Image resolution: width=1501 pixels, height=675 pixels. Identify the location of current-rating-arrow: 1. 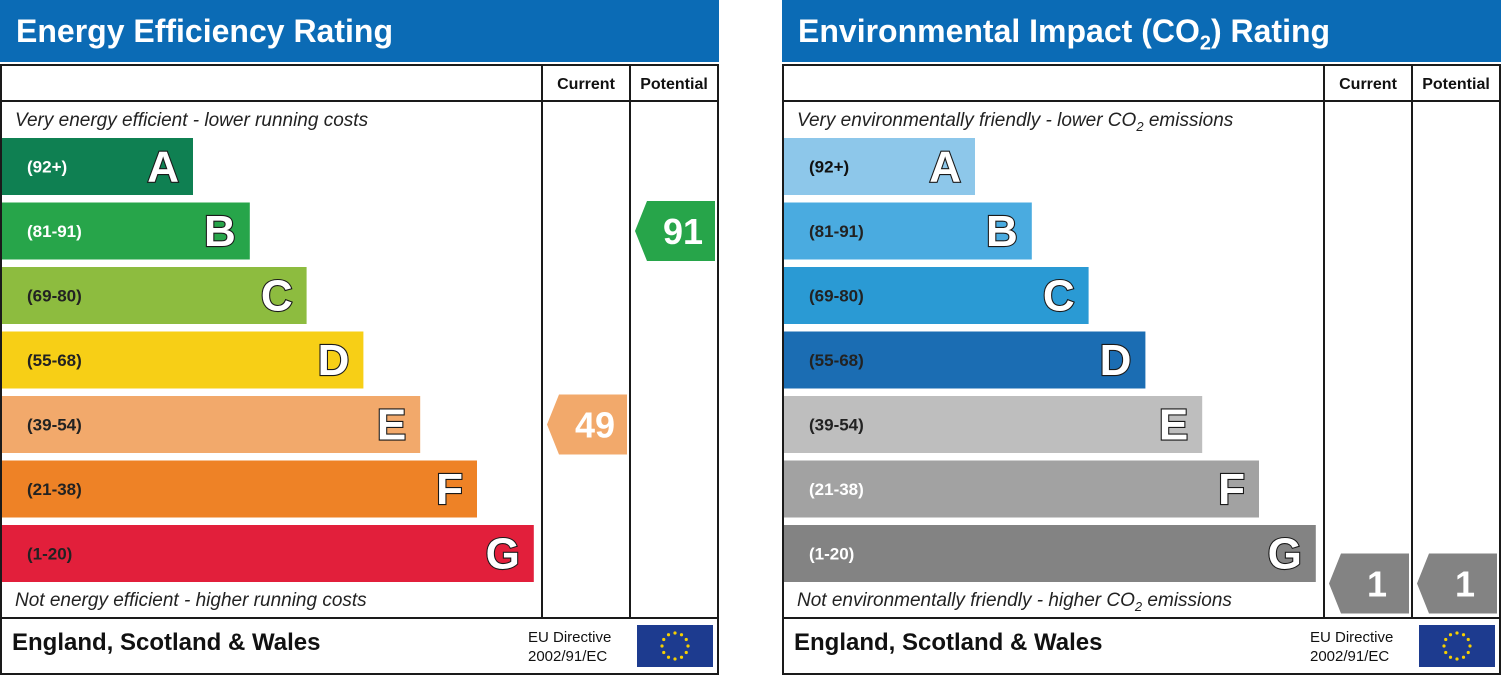
(1369, 583).